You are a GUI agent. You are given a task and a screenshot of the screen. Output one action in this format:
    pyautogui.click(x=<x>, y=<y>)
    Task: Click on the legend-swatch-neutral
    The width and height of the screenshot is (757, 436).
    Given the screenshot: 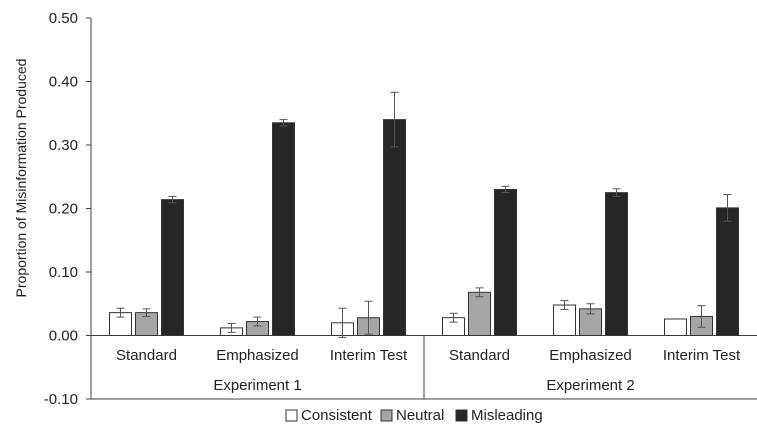 What is the action you would take?
    pyautogui.click(x=386, y=415)
    